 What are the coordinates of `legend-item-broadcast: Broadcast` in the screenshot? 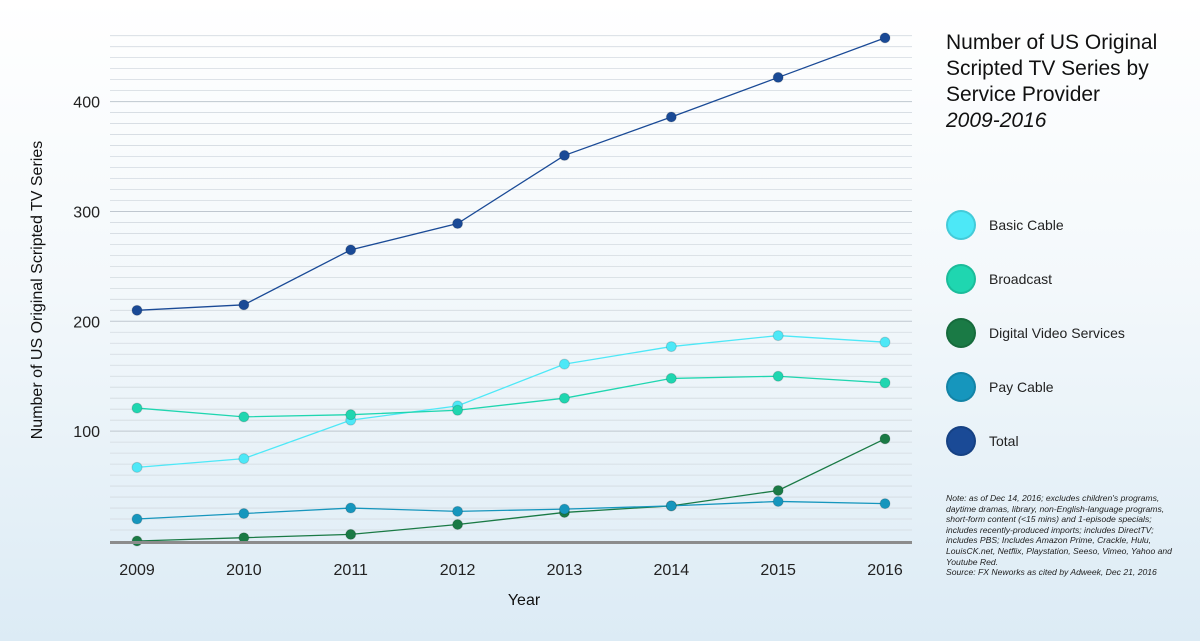 It's located at (1066, 281).